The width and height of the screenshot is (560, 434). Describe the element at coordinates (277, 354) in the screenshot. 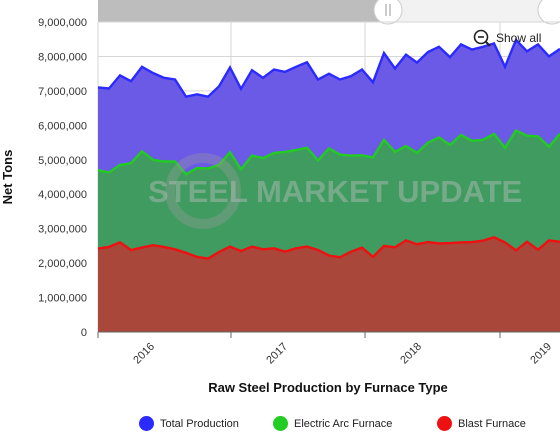

I see `x-tick-label: 2017` at that location.